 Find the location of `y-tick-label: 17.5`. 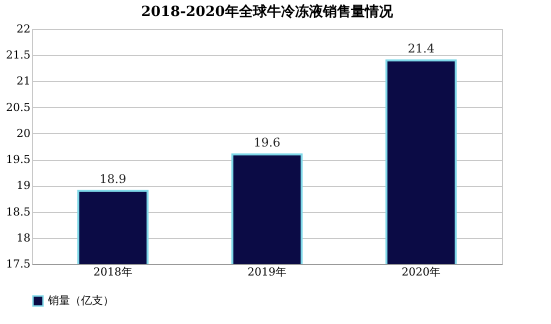

y-tick-label: 17.5 is located at coordinates (18, 264).